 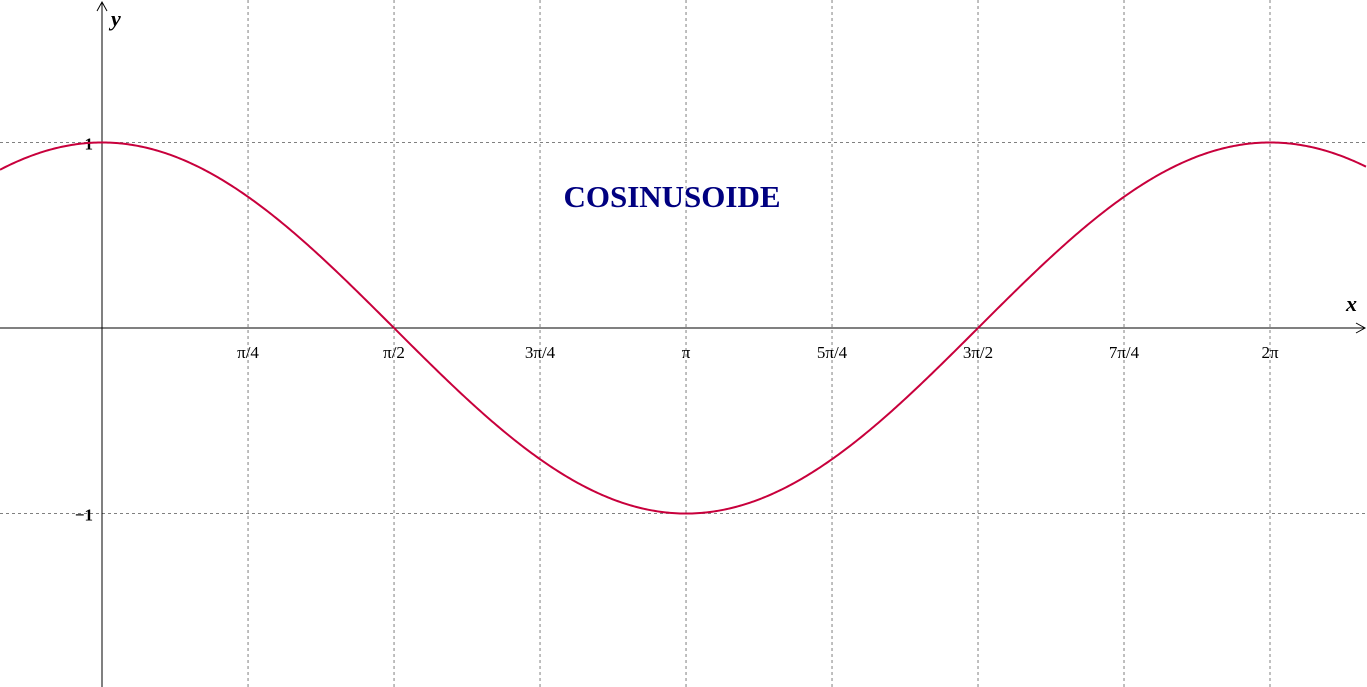 What do you see at coordinates (1124, 352) in the screenshot?
I see `x-tick-label: 7π/4` at bounding box center [1124, 352].